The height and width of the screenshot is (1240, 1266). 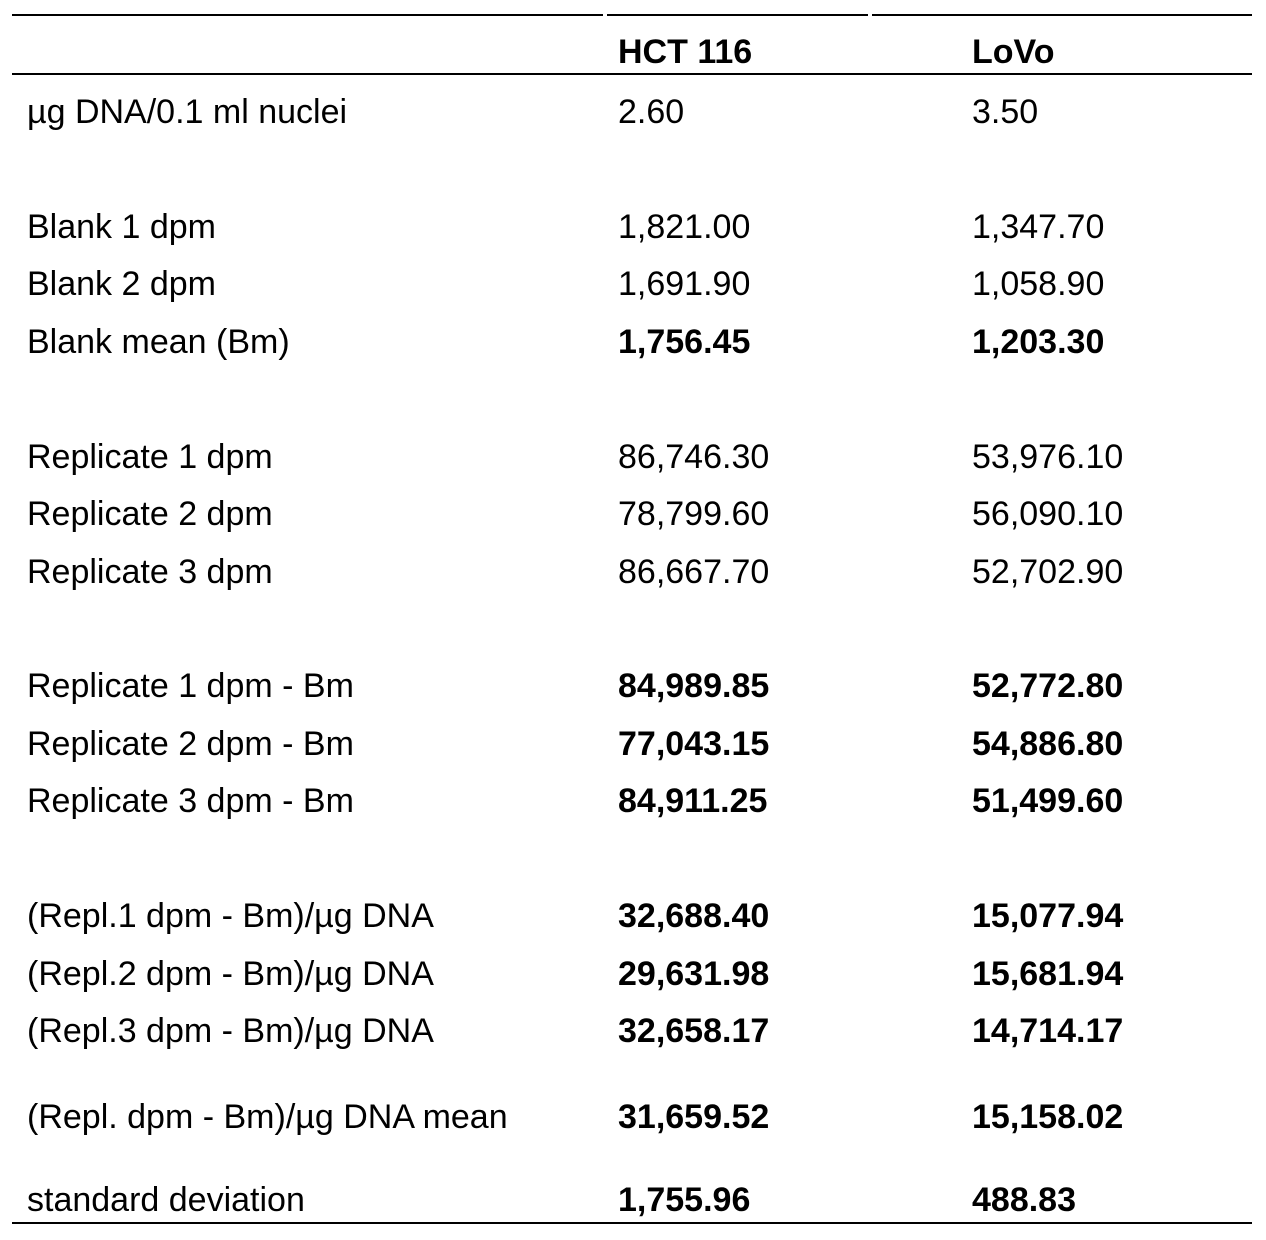 What do you see at coordinates (158, 342) in the screenshot?
I see `row-label: Blank mean (Bm)` at bounding box center [158, 342].